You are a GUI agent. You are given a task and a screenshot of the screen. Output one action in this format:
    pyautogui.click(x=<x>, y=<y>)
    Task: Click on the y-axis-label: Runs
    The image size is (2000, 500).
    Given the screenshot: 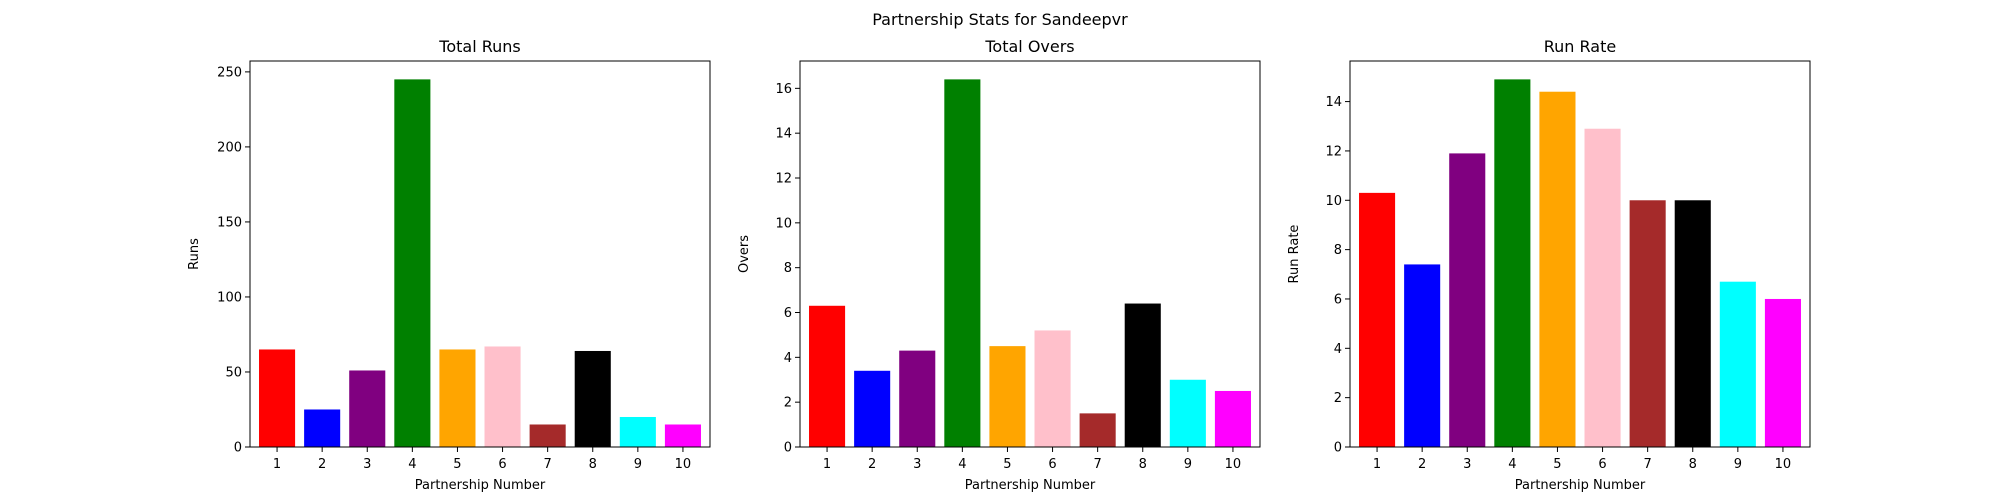 What is the action you would take?
    pyautogui.click(x=194, y=254)
    